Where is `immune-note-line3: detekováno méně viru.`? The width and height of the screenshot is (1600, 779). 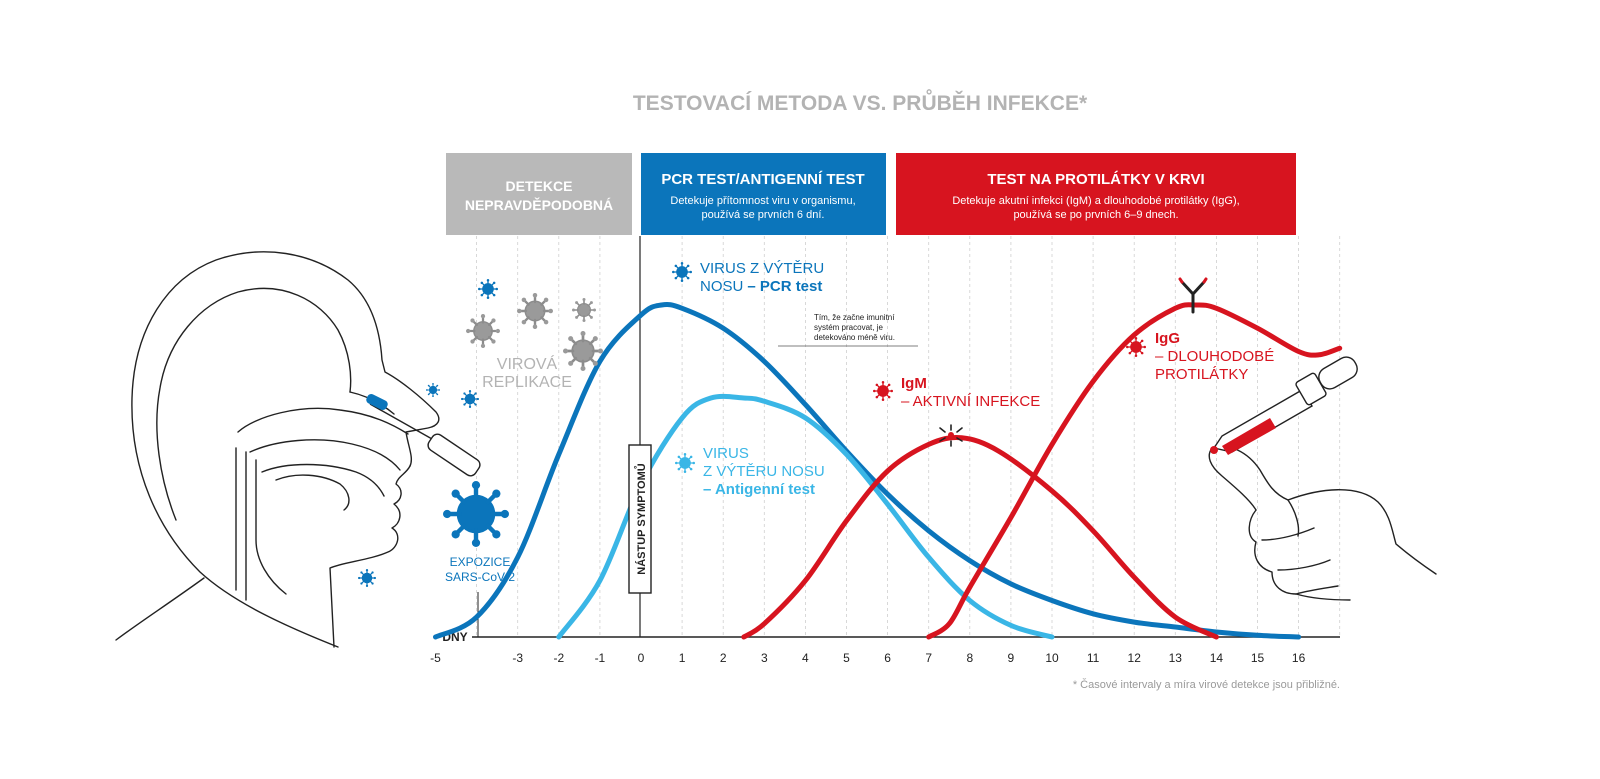
immune-note-line3: detekováno méně viru. is located at coordinates (854, 337).